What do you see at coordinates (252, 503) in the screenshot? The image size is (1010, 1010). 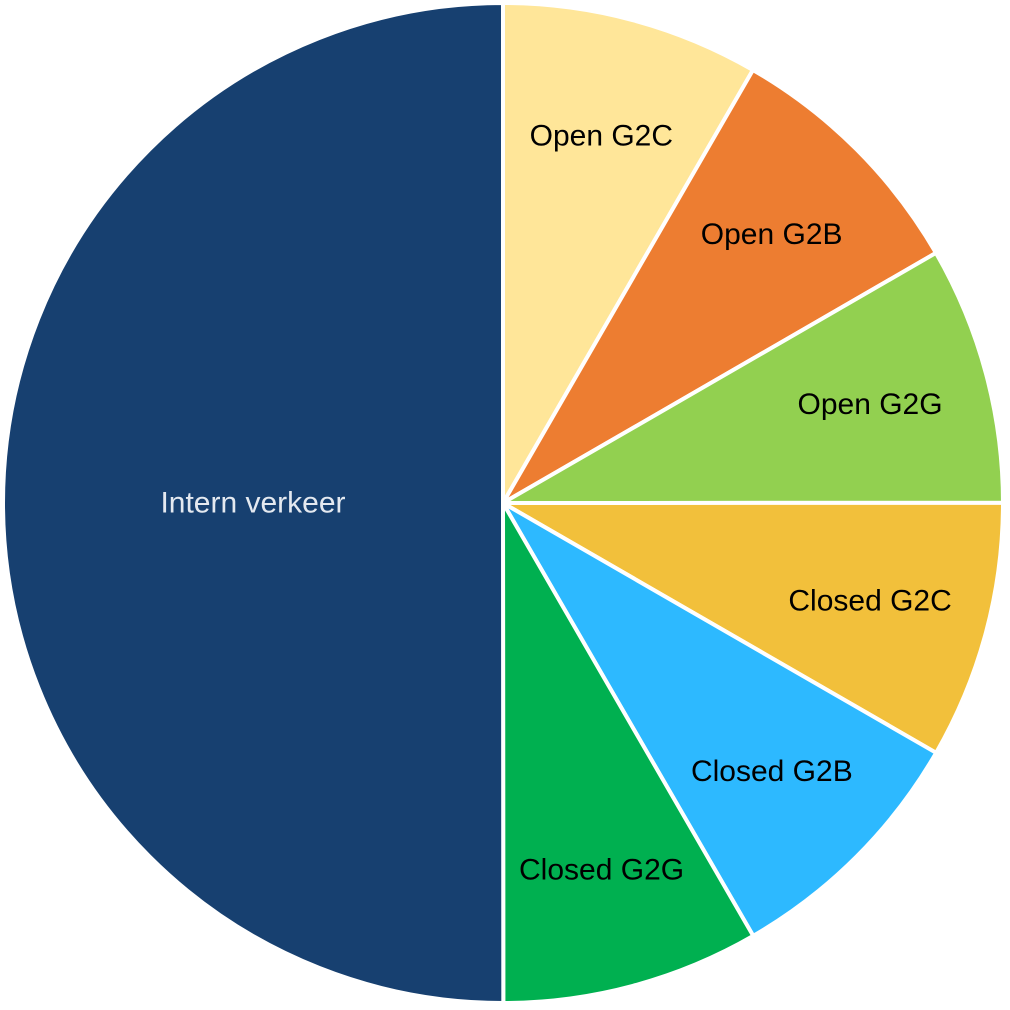 I see `pie-slice-label: Intern verkeer` at bounding box center [252, 503].